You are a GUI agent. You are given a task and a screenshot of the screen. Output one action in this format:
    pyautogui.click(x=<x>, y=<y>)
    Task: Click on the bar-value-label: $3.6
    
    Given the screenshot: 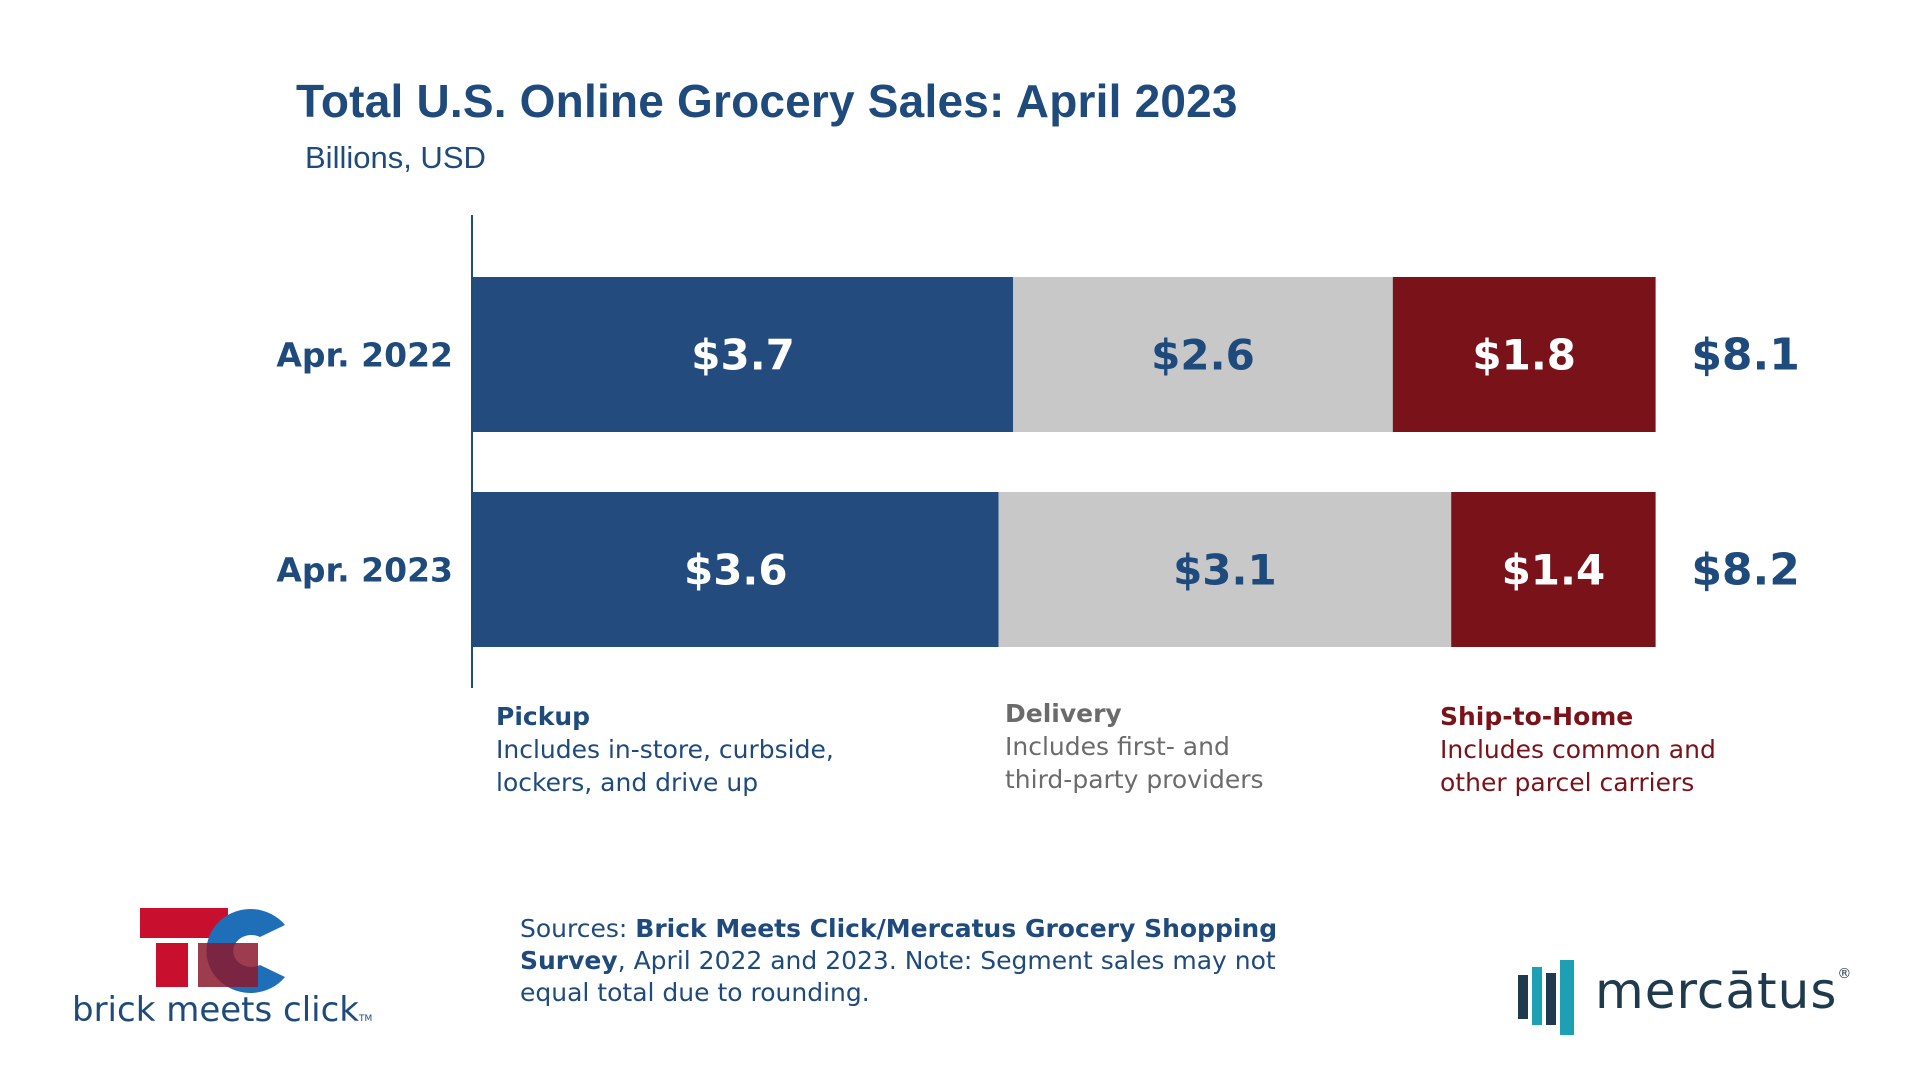 What is the action you would take?
    pyautogui.click(x=736, y=570)
    